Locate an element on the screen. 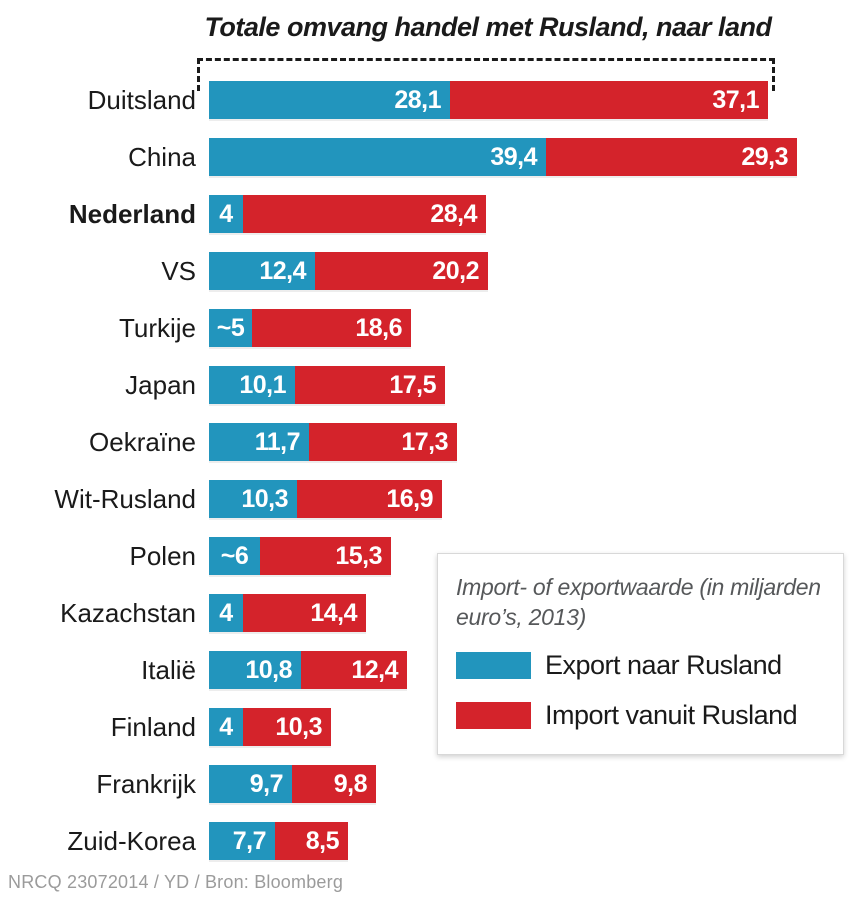 The height and width of the screenshot is (907, 860). import-value: 29,3 is located at coordinates (764, 156).